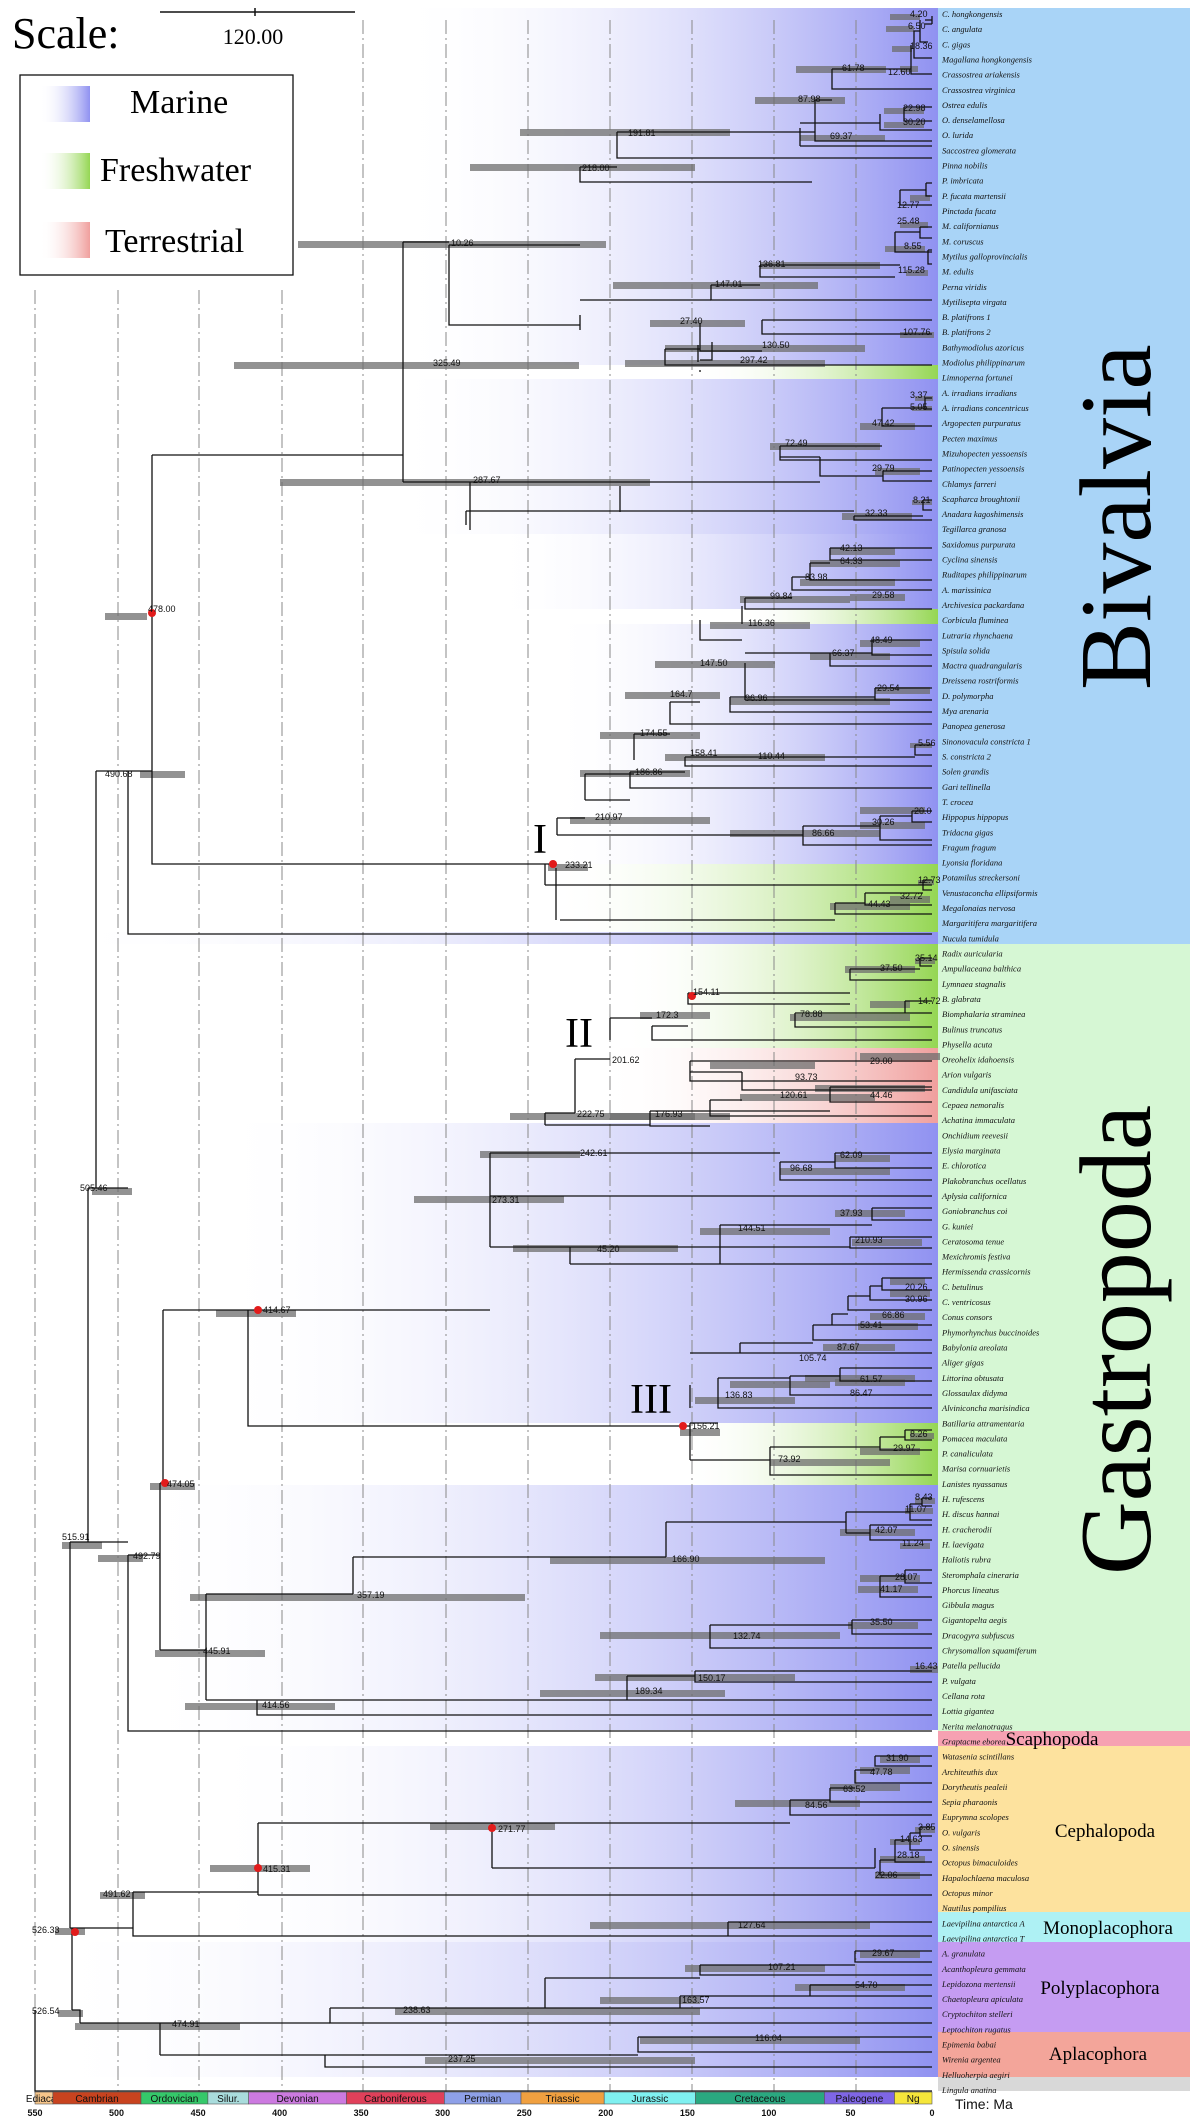  What do you see at coordinates (968, 1605) in the screenshot?
I see `species-label: Gibbula magus` at bounding box center [968, 1605].